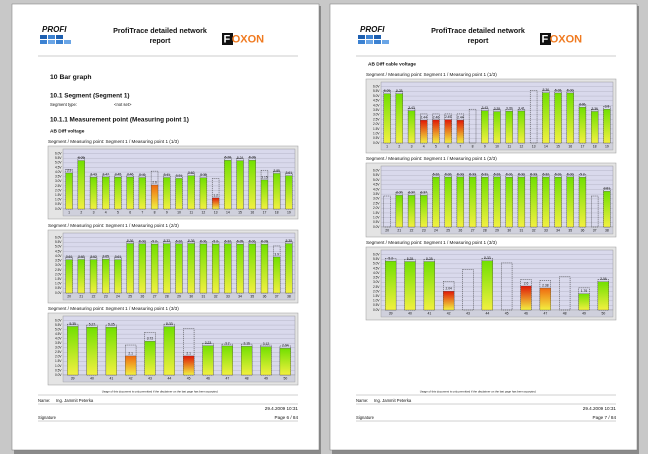 This screenshot has width=648, height=454. I want to click on y-tick-label: 5.0V, so click(58, 163).